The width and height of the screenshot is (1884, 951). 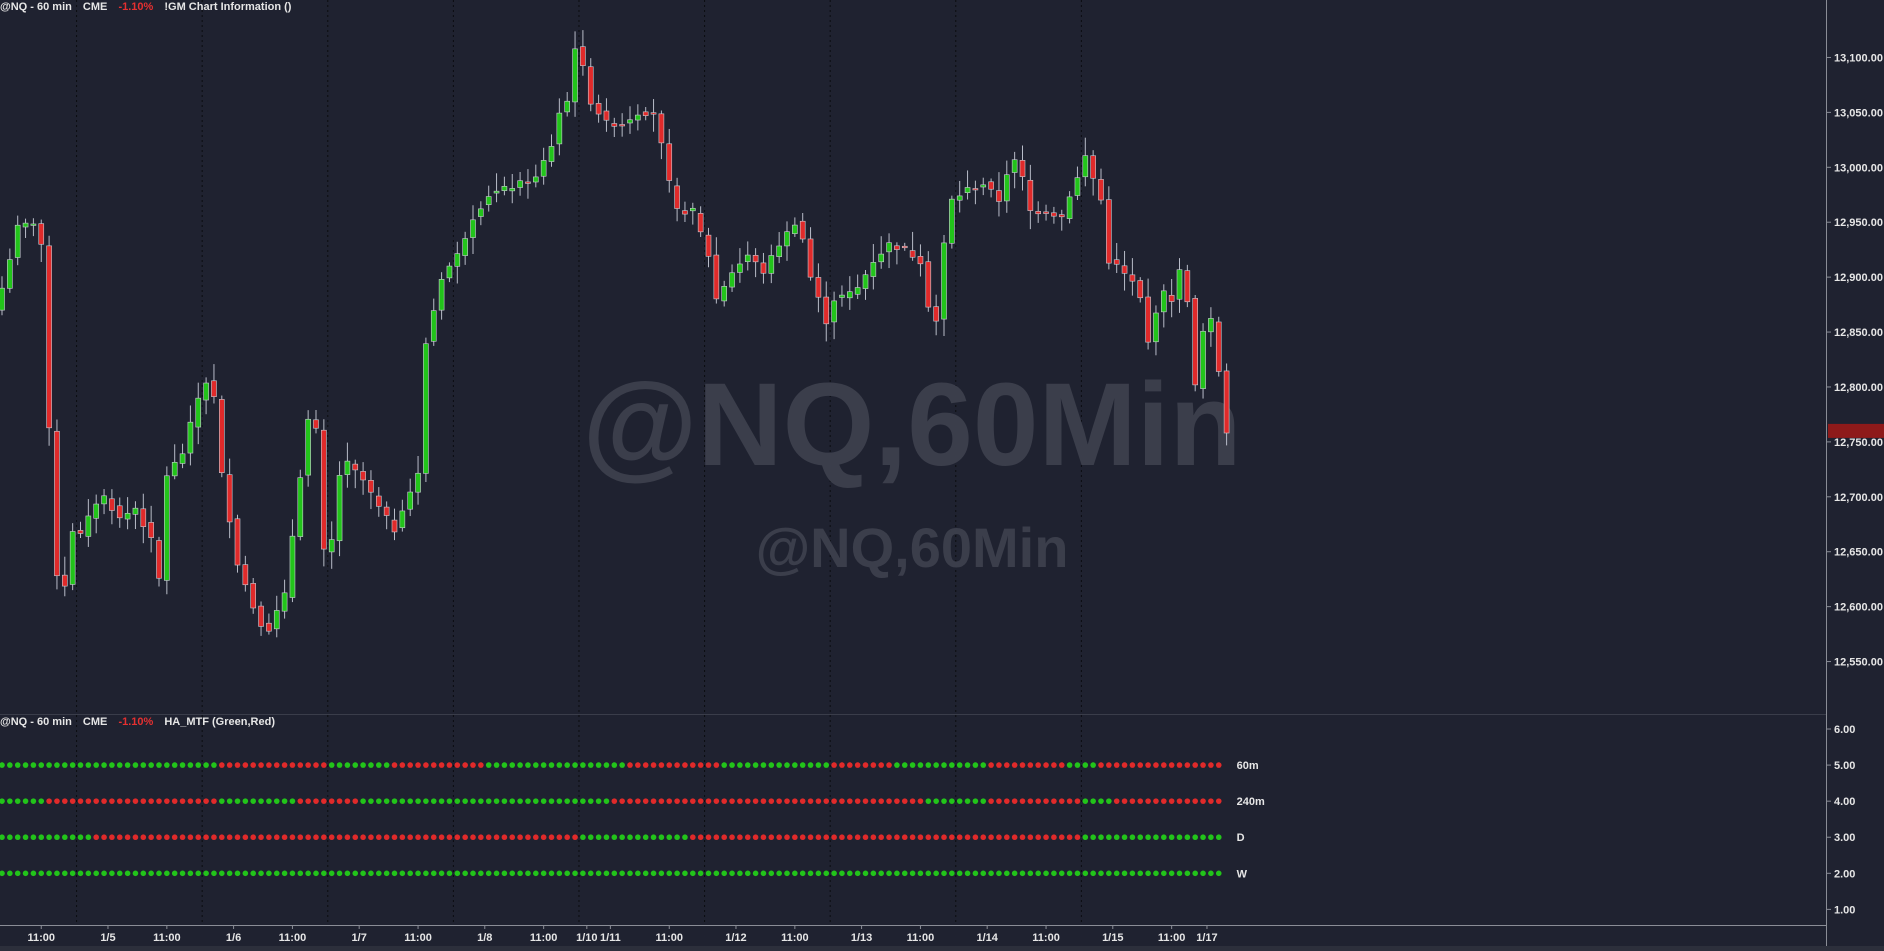 I want to click on x-tick-label: 1/15, so click(x=1112, y=938).